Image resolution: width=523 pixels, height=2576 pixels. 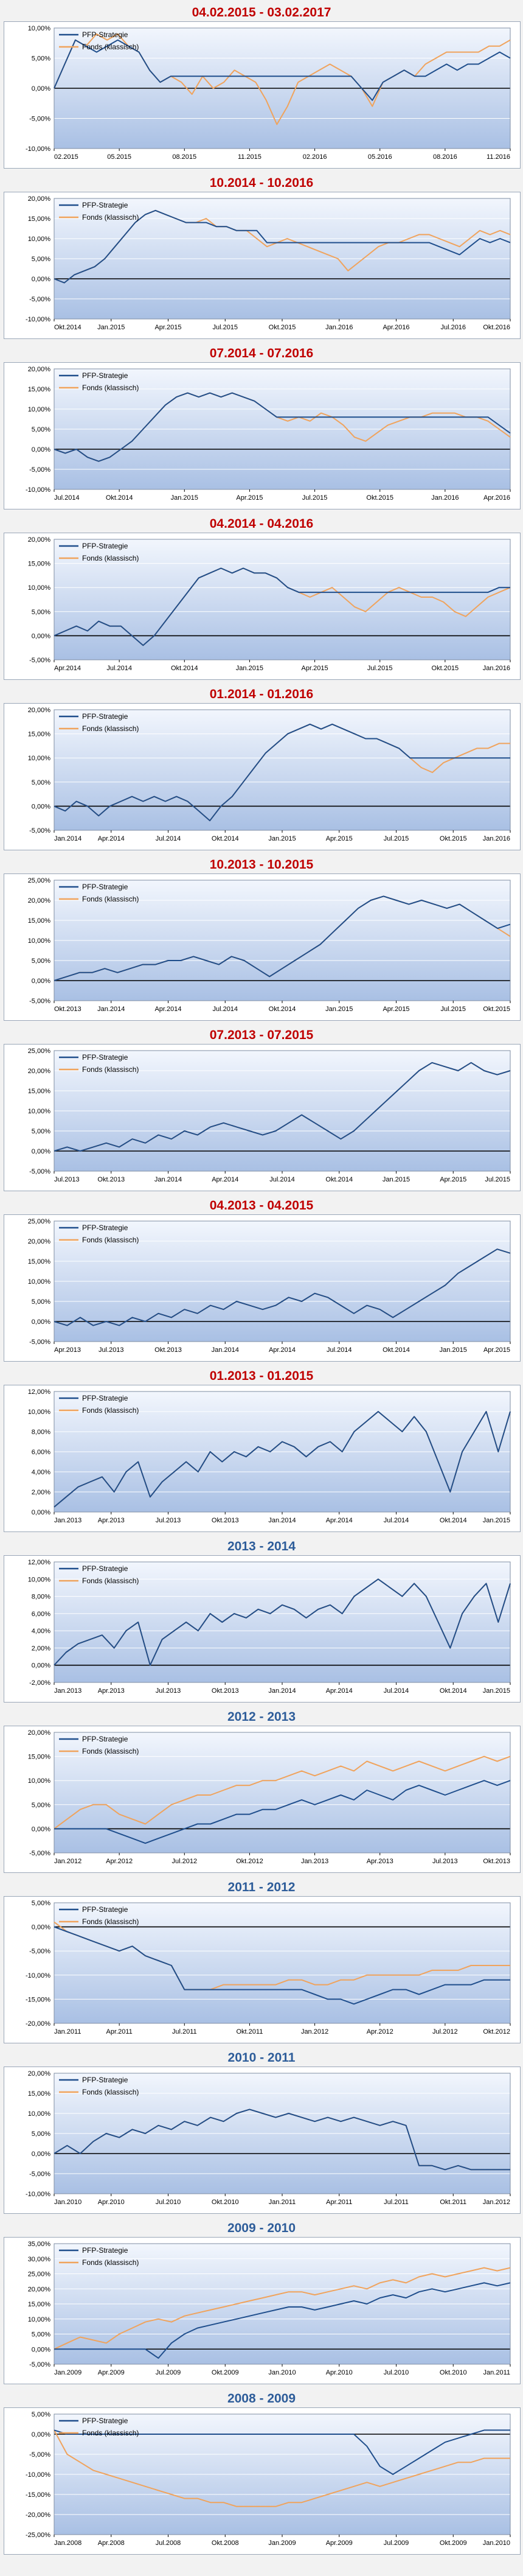 What do you see at coordinates (169, 2372) in the screenshot?
I see `x-tick-label: Jul.2009` at bounding box center [169, 2372].